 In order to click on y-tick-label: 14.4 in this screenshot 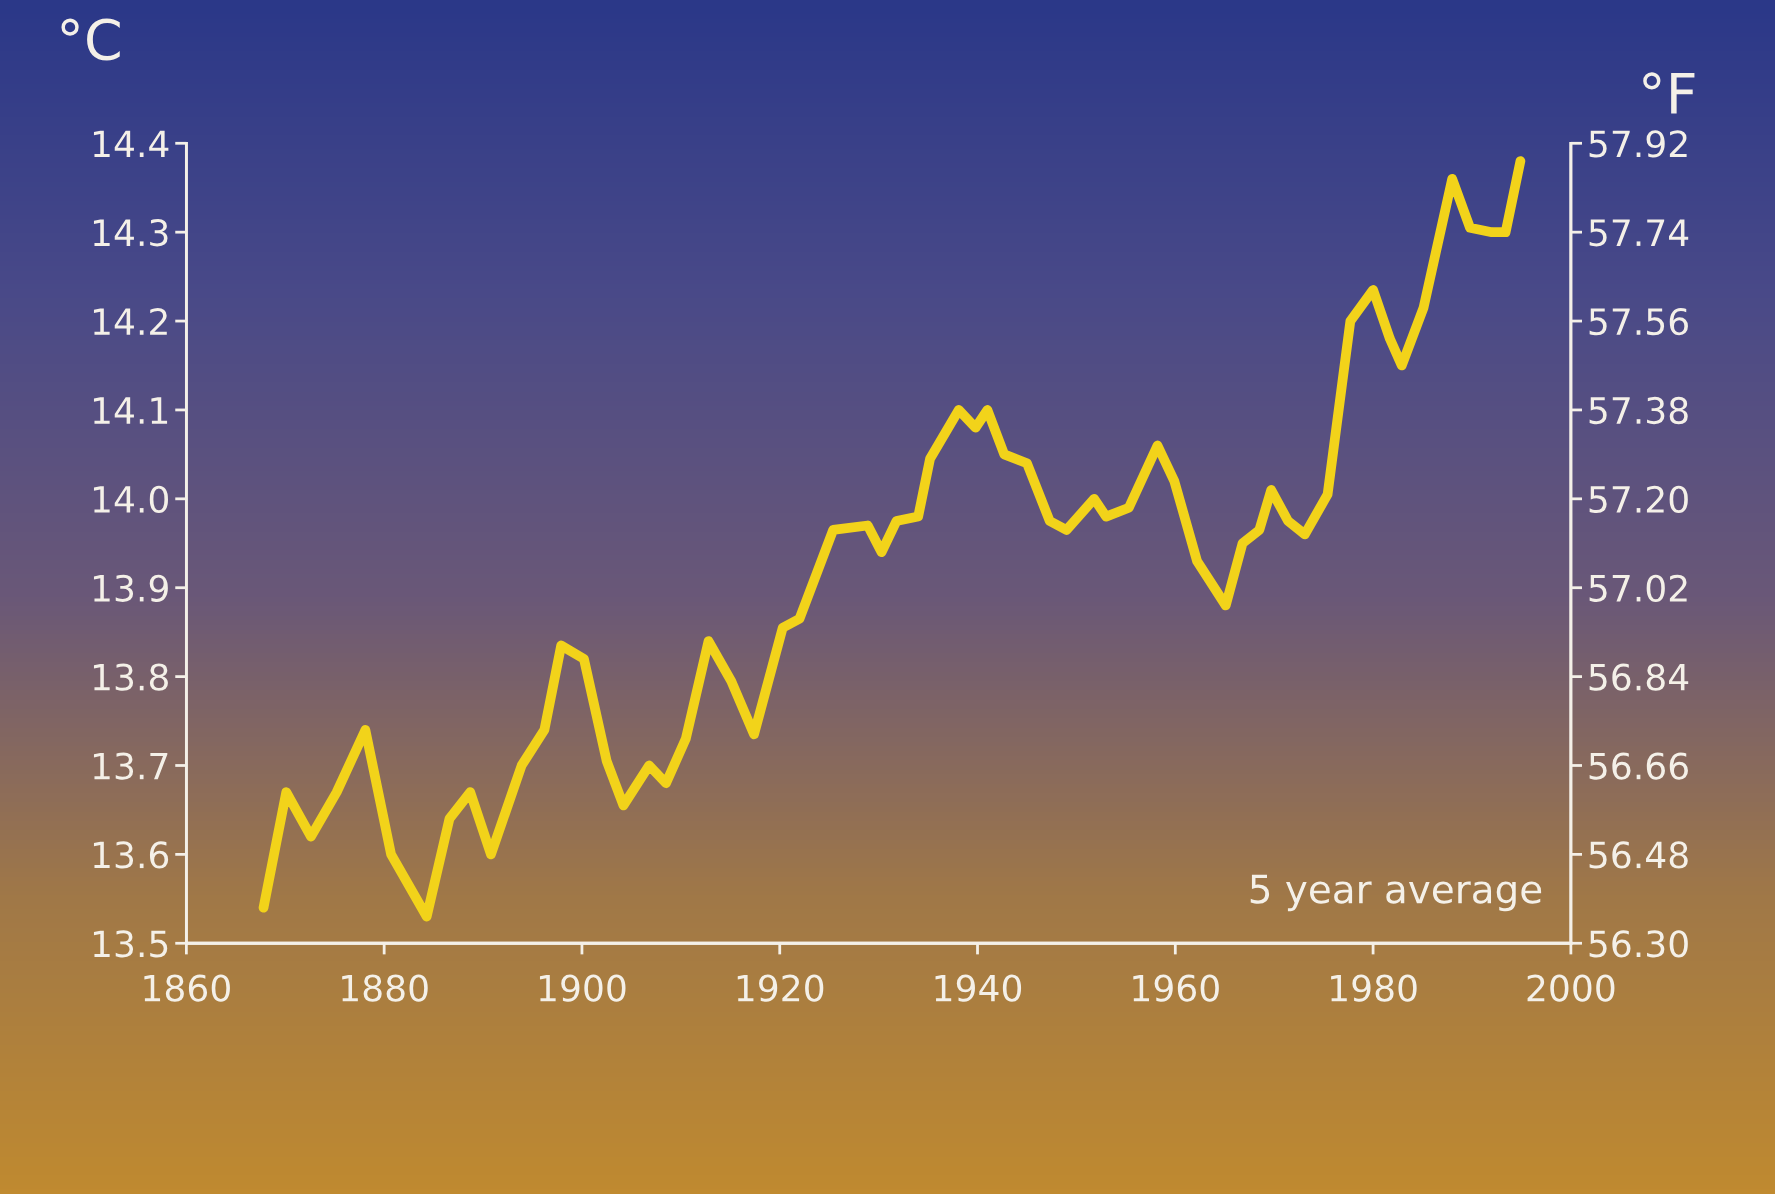, I will do `click(131, 143)`.